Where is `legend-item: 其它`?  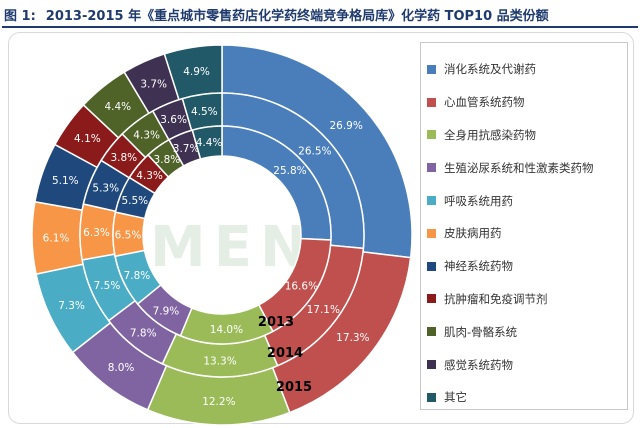
legend-item: 其它 is located at coordinates (524, 397).